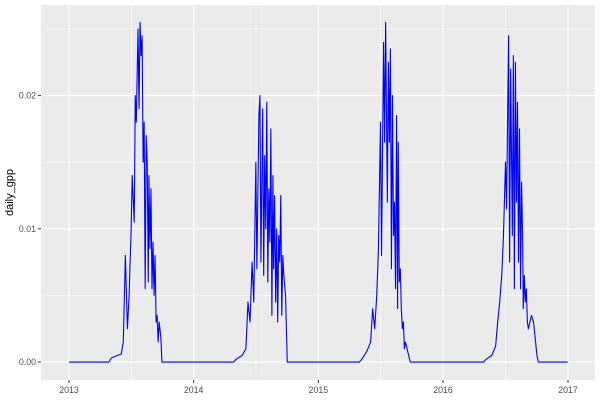  Describe the element at coordinates (27, 96) in the screenshot. I see `y-tick-label: 0.02` at that location.